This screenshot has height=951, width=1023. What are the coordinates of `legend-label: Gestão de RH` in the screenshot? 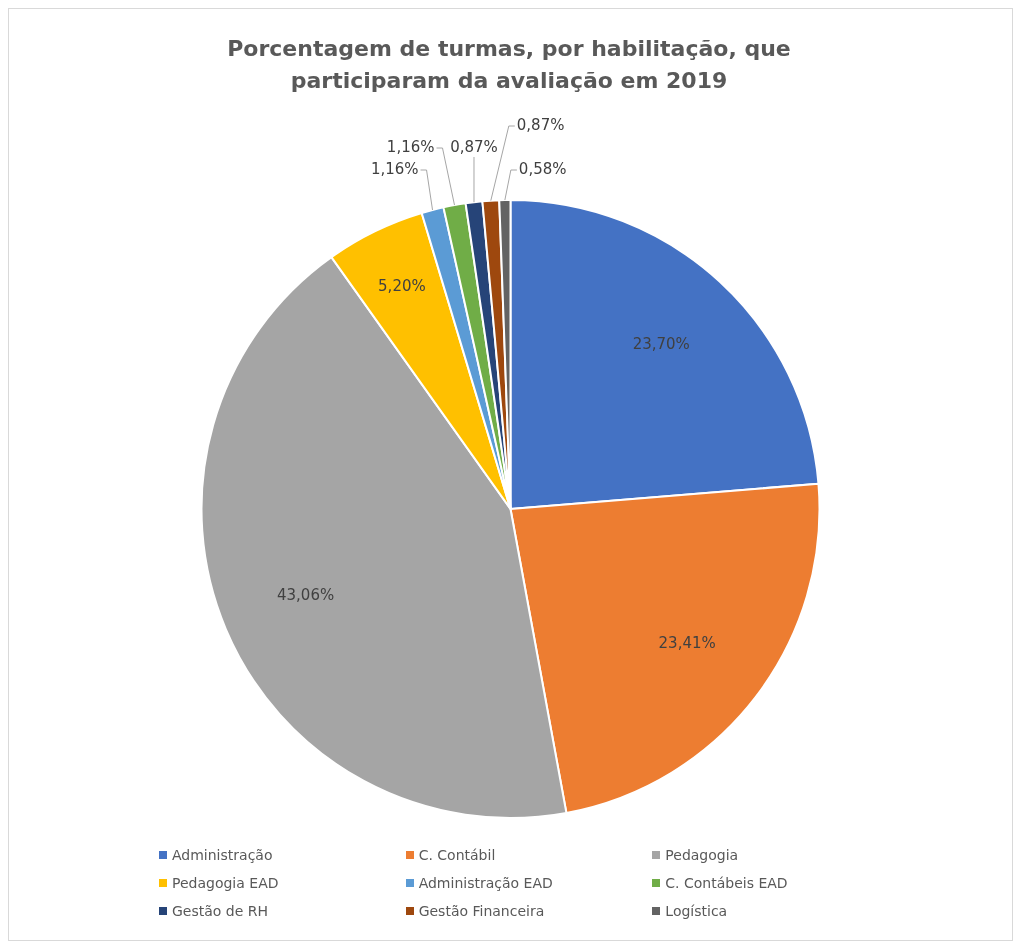 It's located at (220, 911).